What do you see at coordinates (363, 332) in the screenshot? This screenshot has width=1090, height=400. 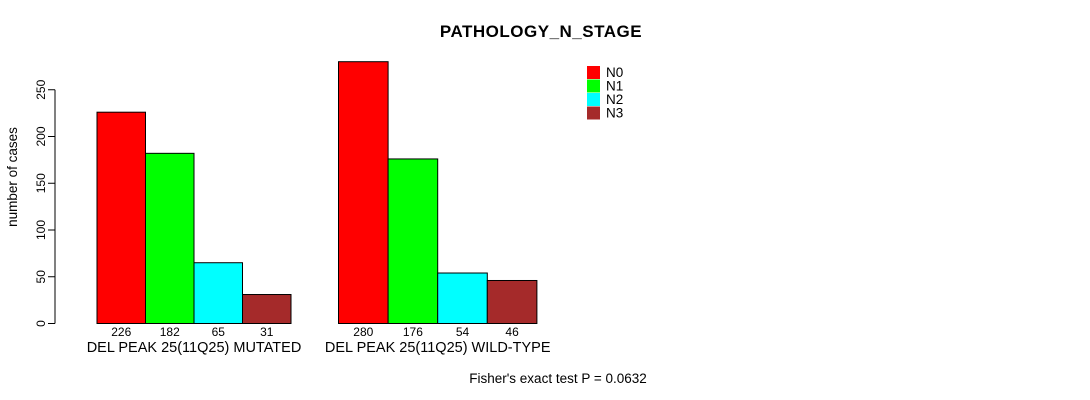 I see `bar-value-label: 280` at bounding box center [363, 332].